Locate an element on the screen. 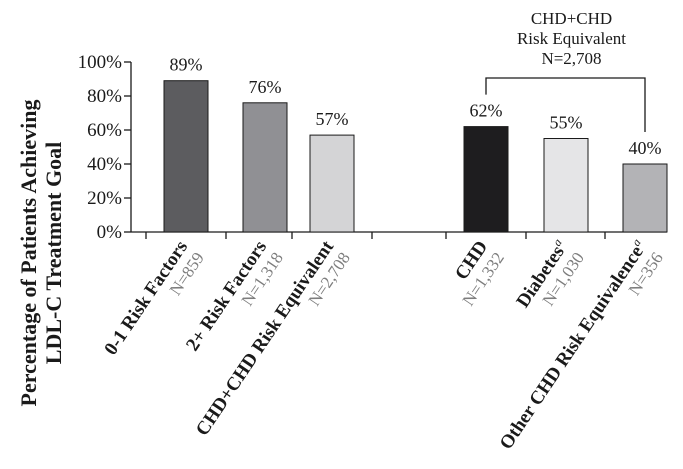 This screenshot has width=683, height=469. y-tick-label: 40% is located at coordinates (104, 164).